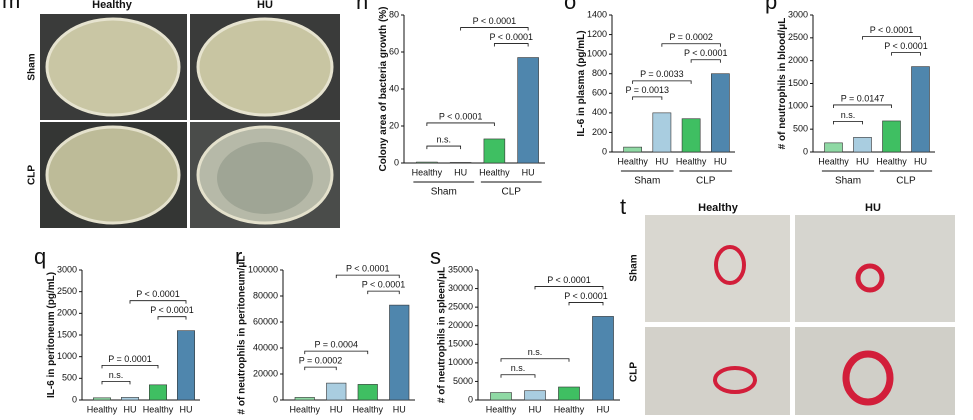  Describe the element at coordinates (800, 129) in the screenshot. I see `y-tick-label: 500` at that location.